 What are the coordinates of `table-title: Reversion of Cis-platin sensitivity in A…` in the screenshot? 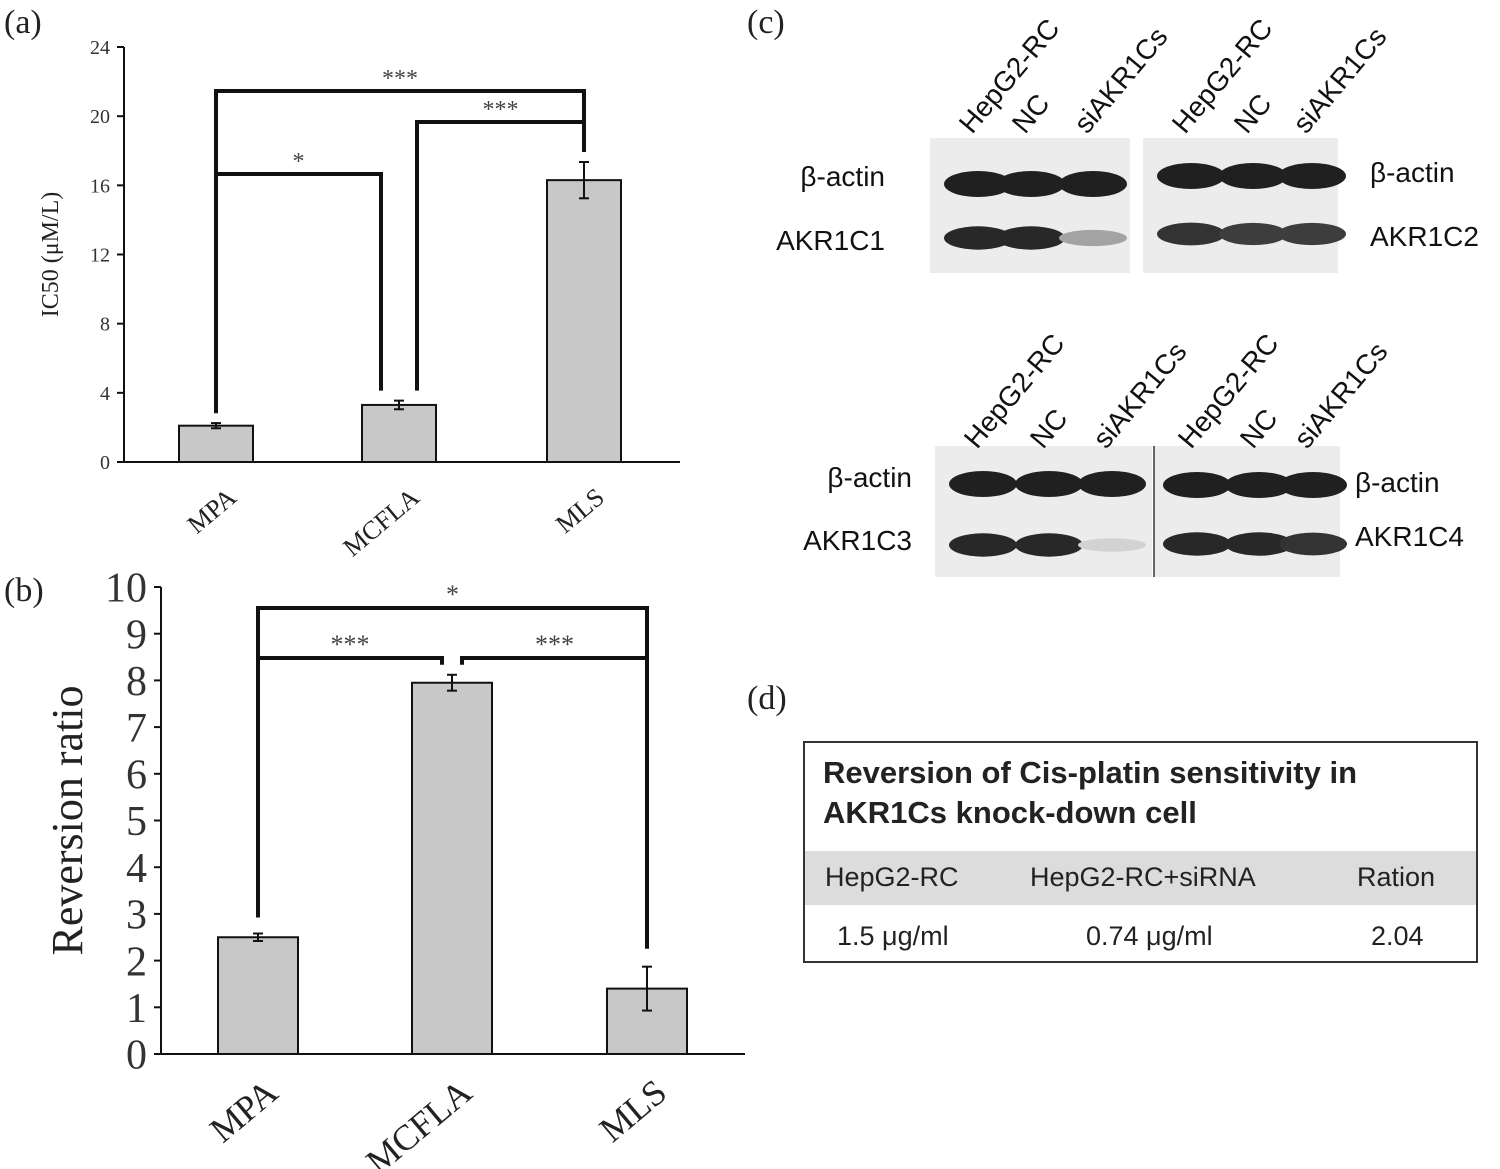 It's located at (1090, 792).